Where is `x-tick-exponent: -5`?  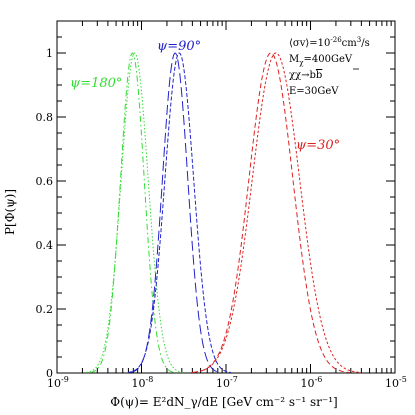 x-tick-exponent: -5 is located at coordinates (403, 379).